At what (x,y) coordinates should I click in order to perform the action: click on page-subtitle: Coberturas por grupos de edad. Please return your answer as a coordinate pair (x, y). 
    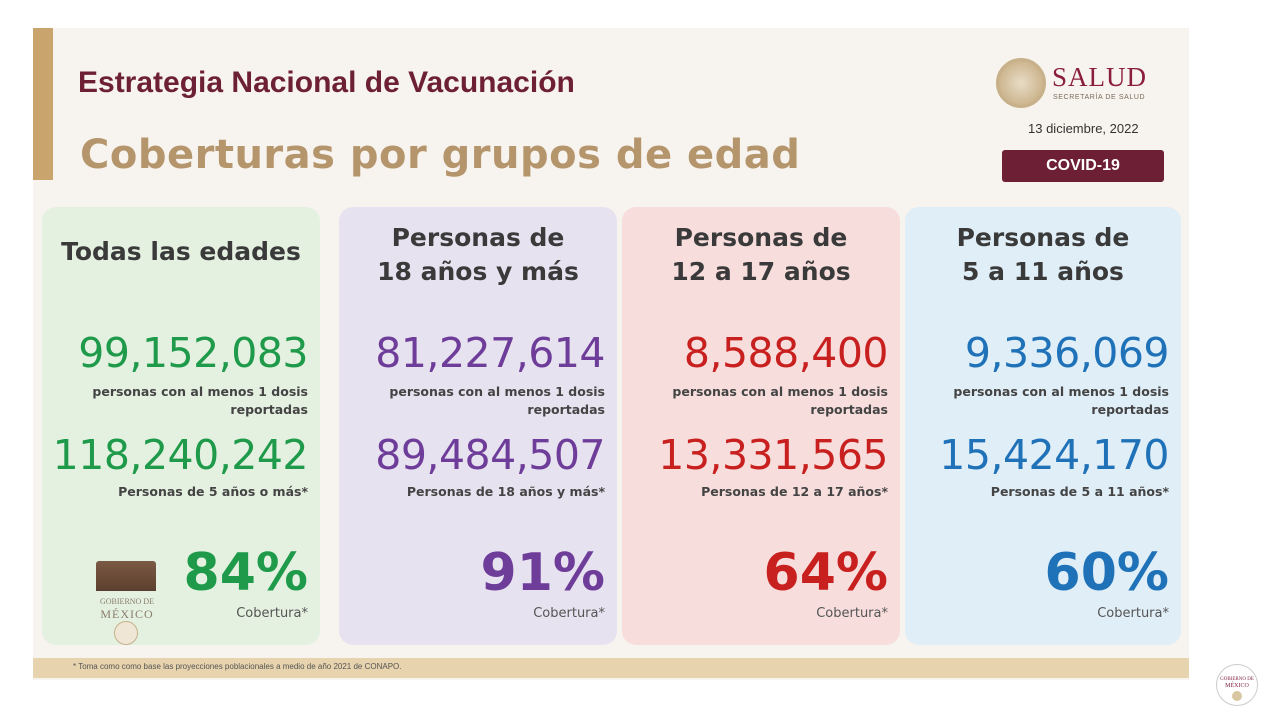
    Looking at the image, I should click on (440, 155).